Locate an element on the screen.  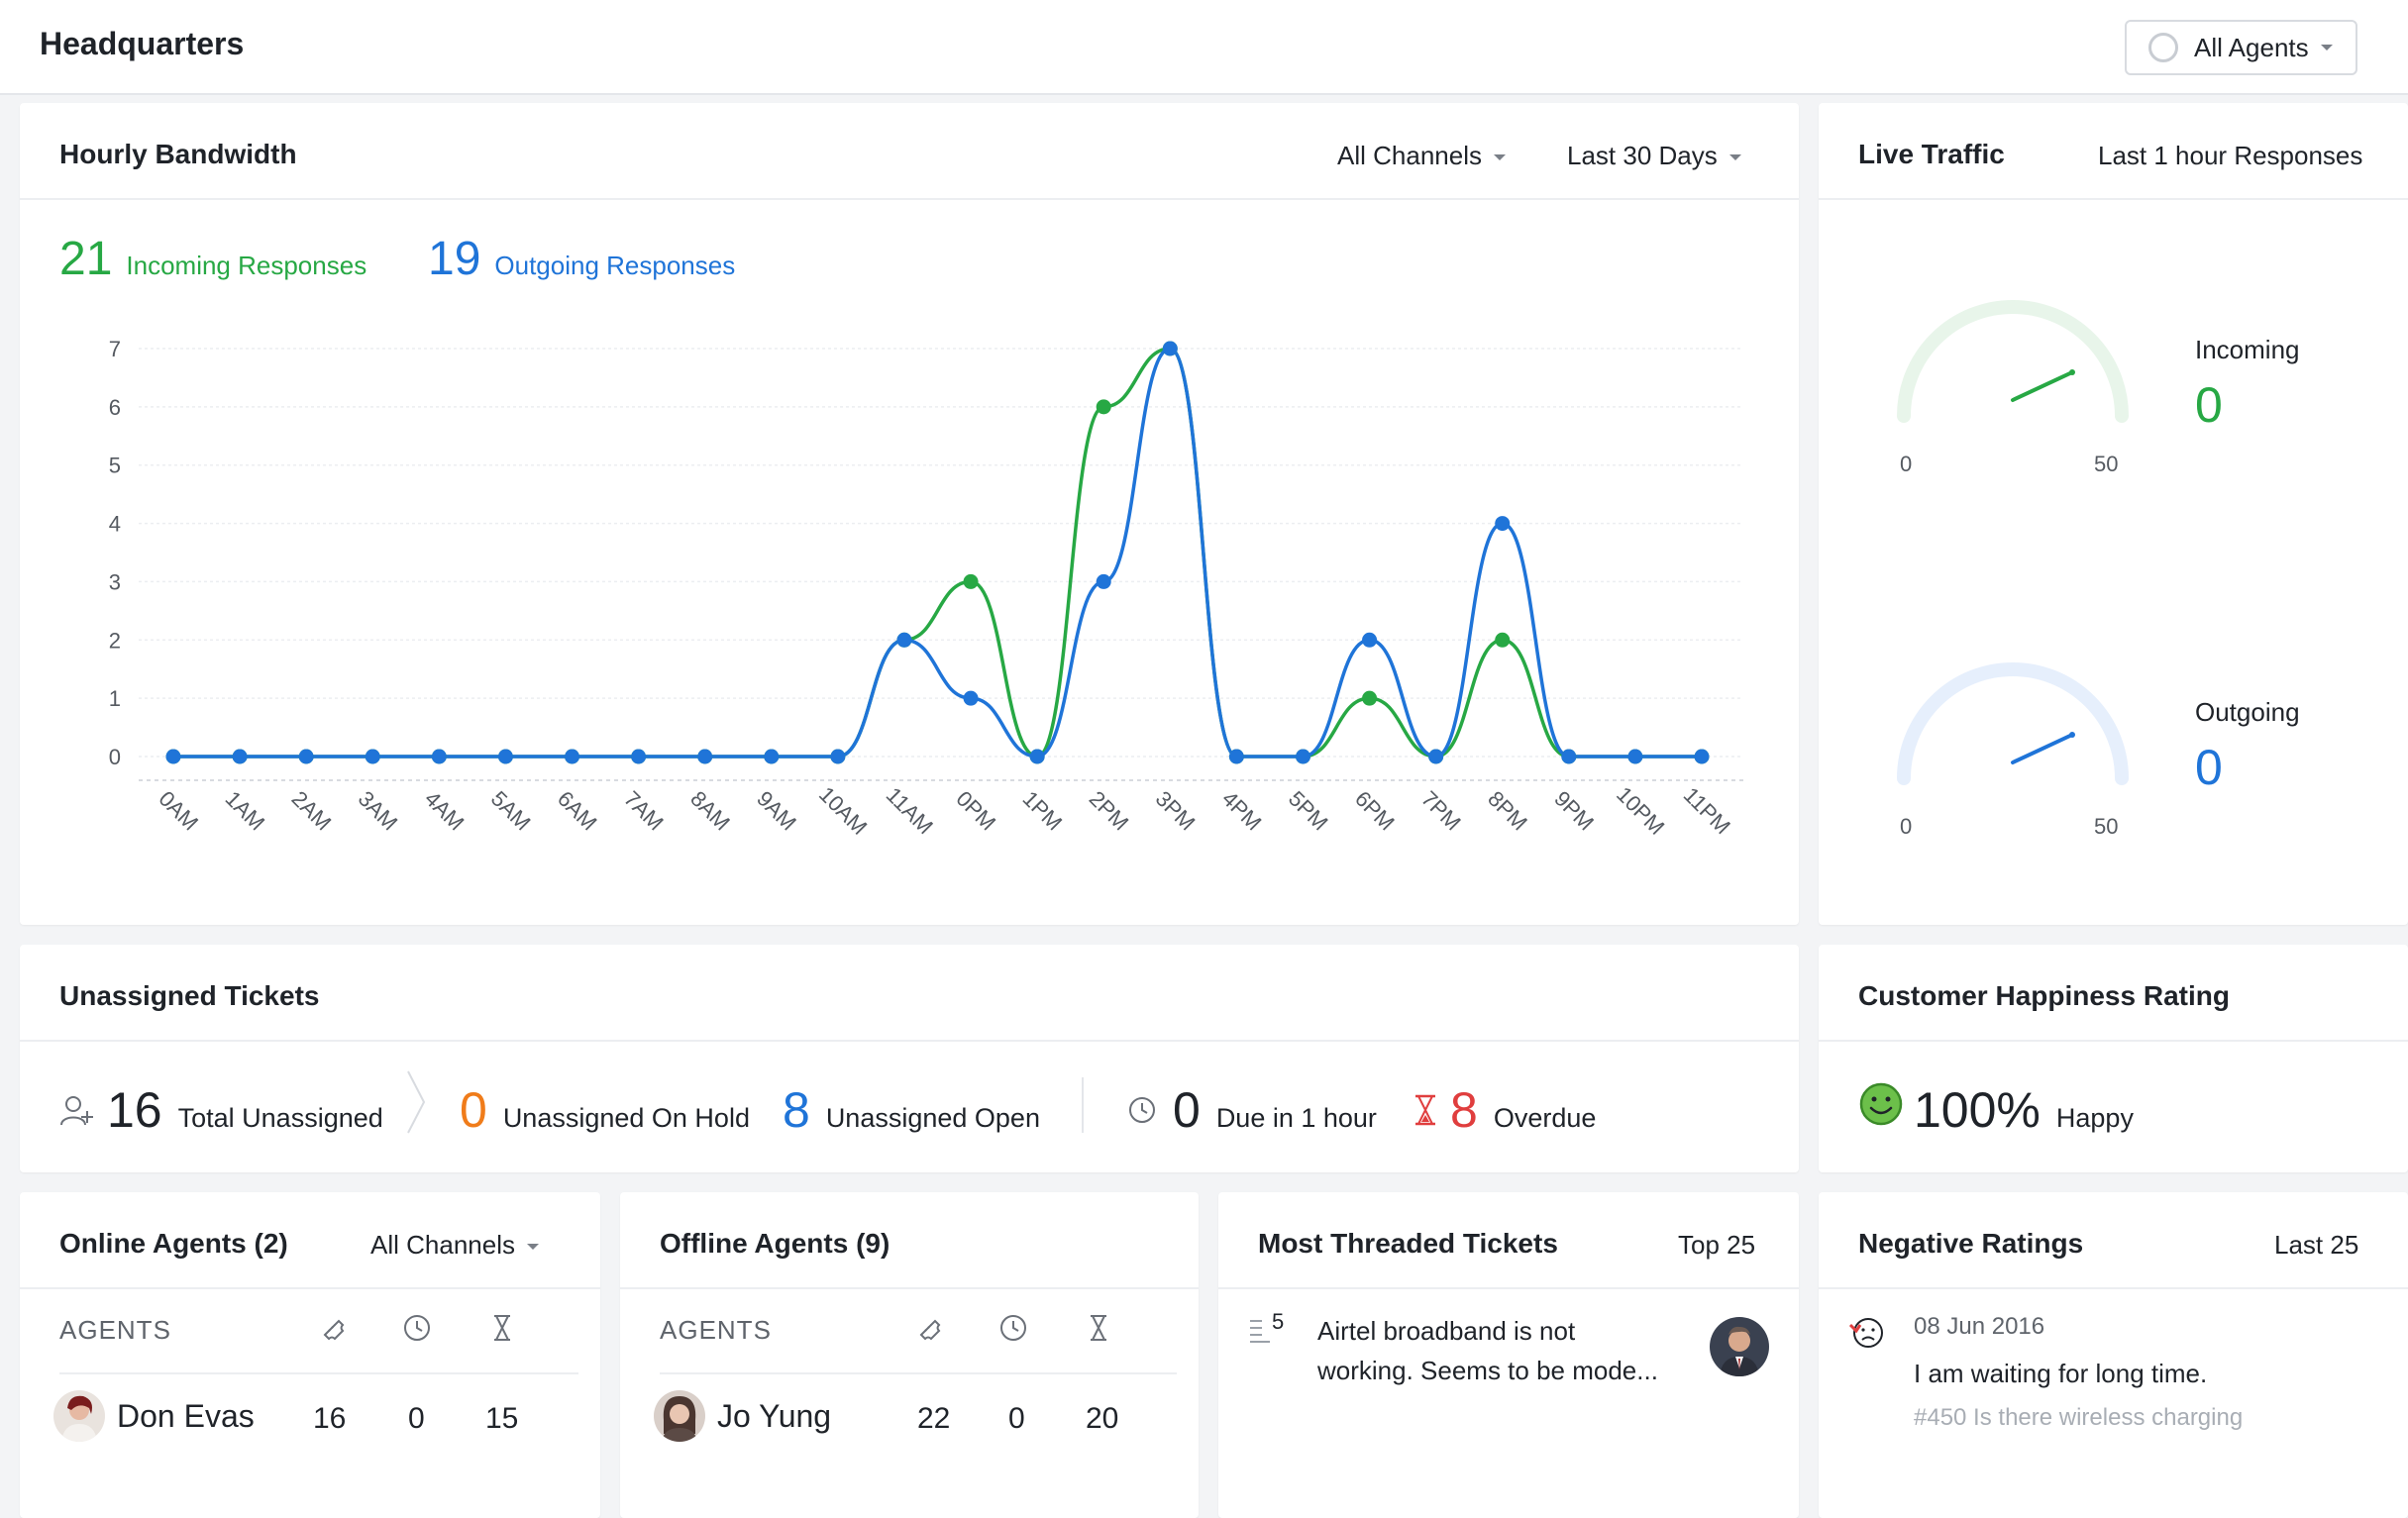
card-title: Customer Happiness Rating is located at coordinates (2044, 995).